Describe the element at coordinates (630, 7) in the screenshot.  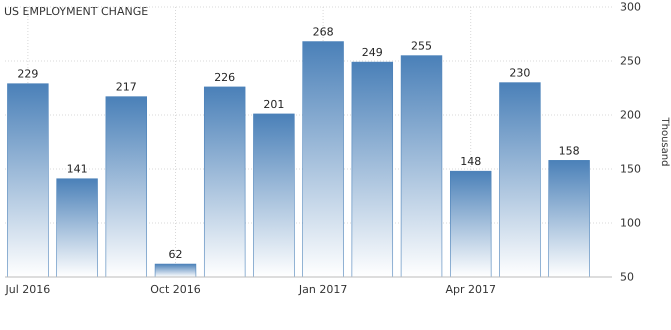
I see `y-tick-label: 300` at that location.